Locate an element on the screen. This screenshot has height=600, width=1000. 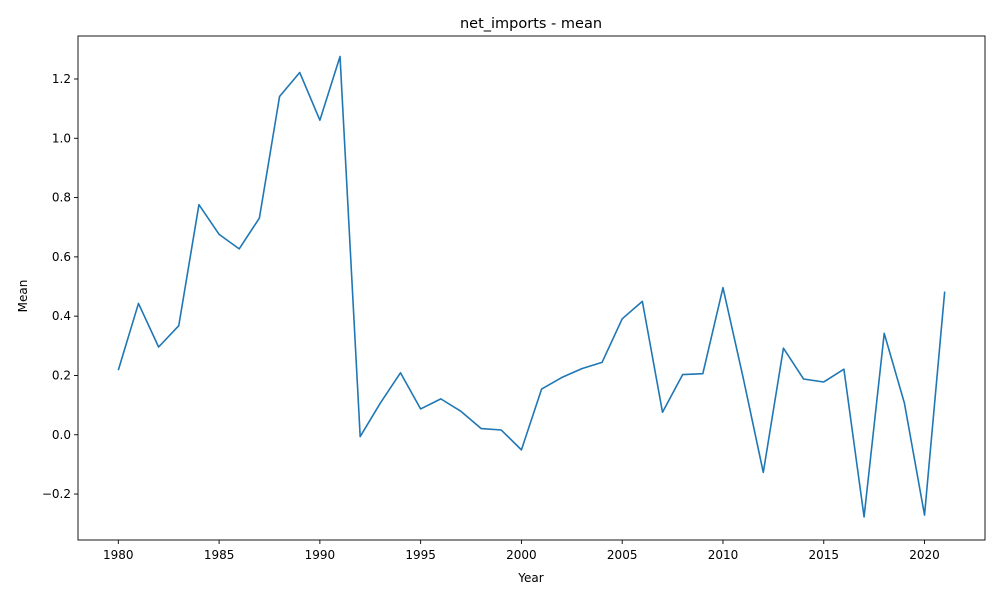
y-tick-label: 1.0 is located at coordinates (61, 138).